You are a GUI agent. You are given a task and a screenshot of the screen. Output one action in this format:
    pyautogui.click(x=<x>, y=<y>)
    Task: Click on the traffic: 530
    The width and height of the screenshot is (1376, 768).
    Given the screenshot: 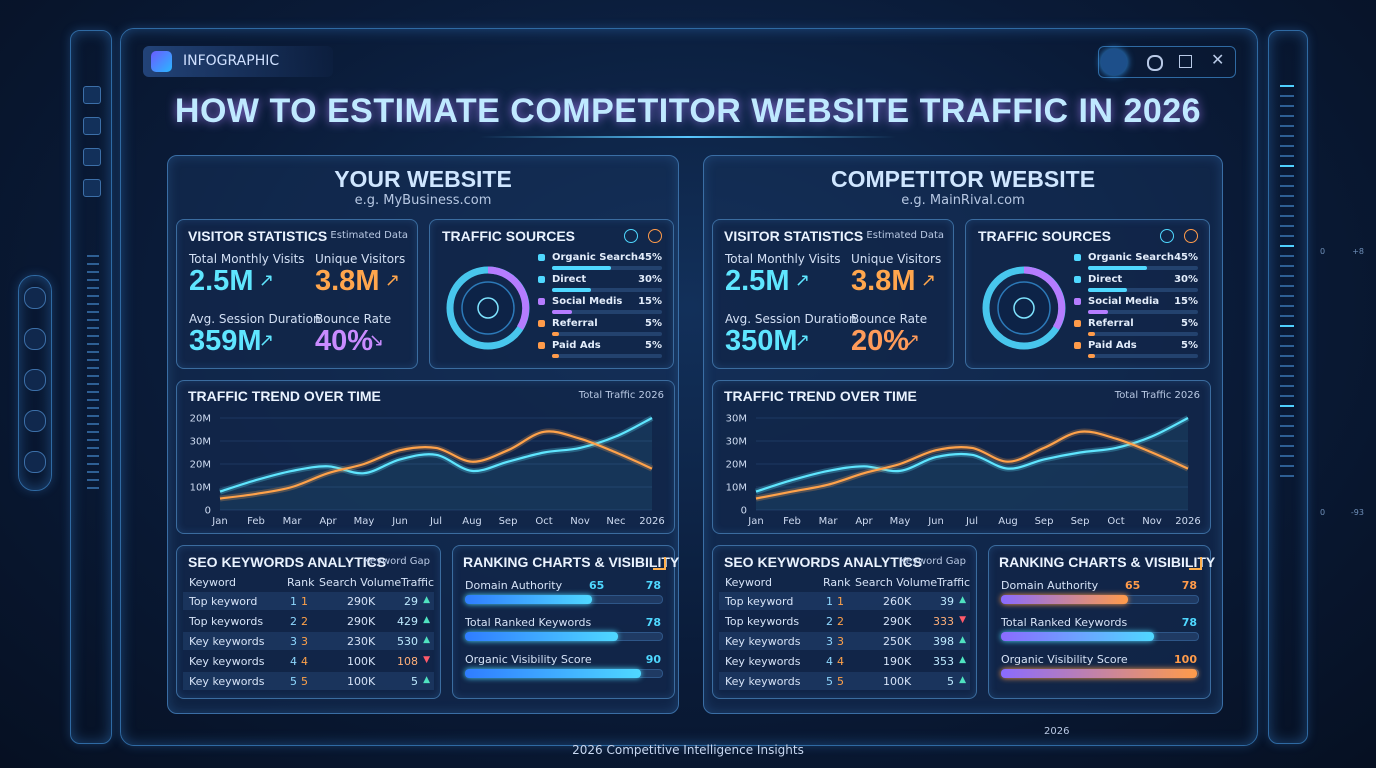 What is the action you would take?
    pyautogui.click(x=407, y=641)
    